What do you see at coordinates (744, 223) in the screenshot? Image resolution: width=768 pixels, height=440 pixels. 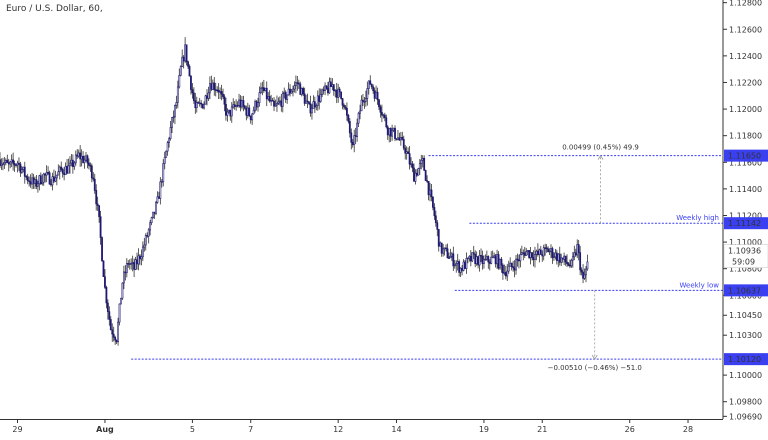 I see `level-badge-label-1: 1.11142` at bounding box center [744, 223].